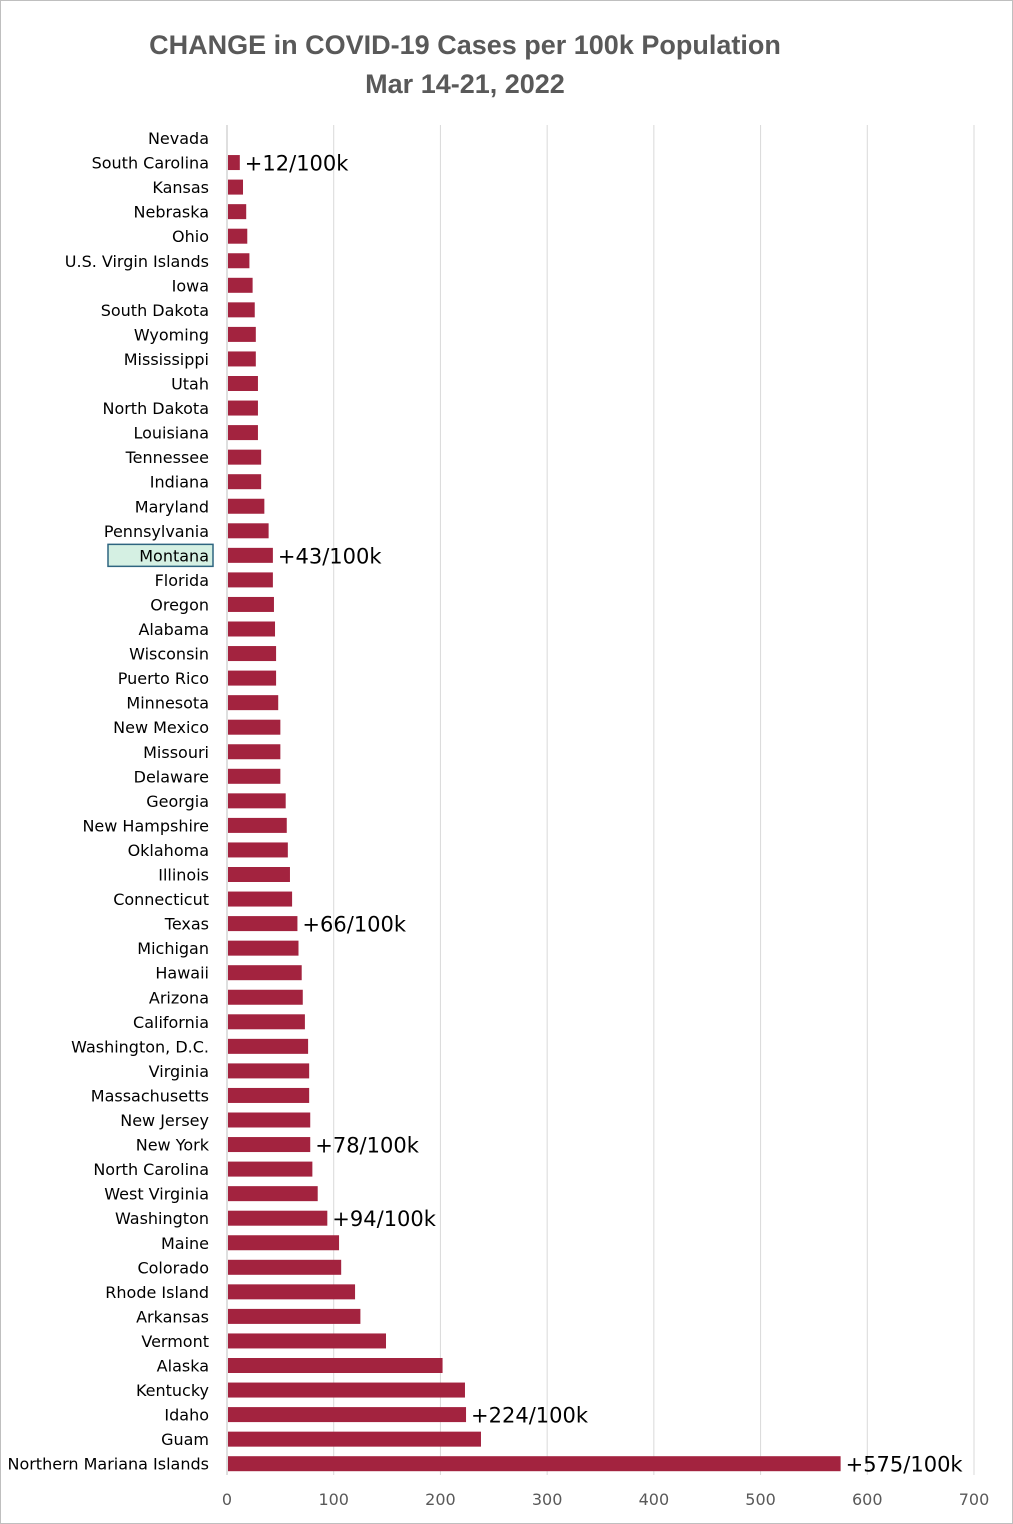  What do you see at coordinates (182, 973) in the screenshot?
I see `category-label-hawaii: Hawaii` at bounding box center [182, 973].